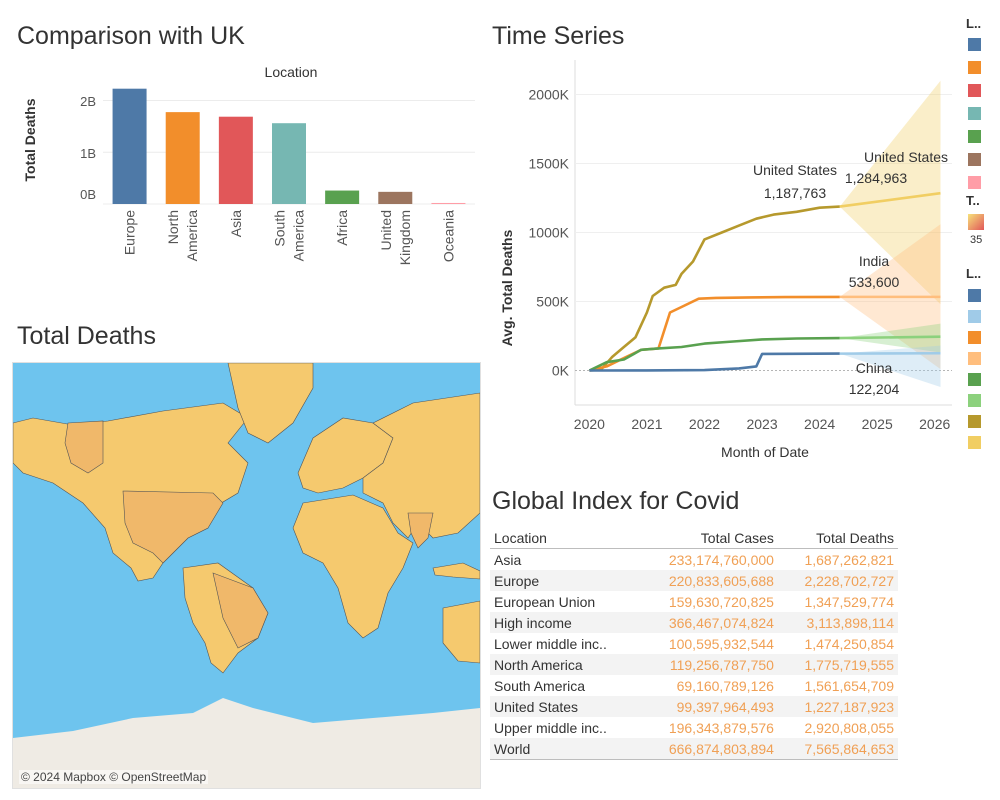 Image resolution: width=1000 pixels, height=800 pixels. Describe the element at coordinates (550, 643) in the screenshot. I see `cell-location: Lower middle inc..` at that location.